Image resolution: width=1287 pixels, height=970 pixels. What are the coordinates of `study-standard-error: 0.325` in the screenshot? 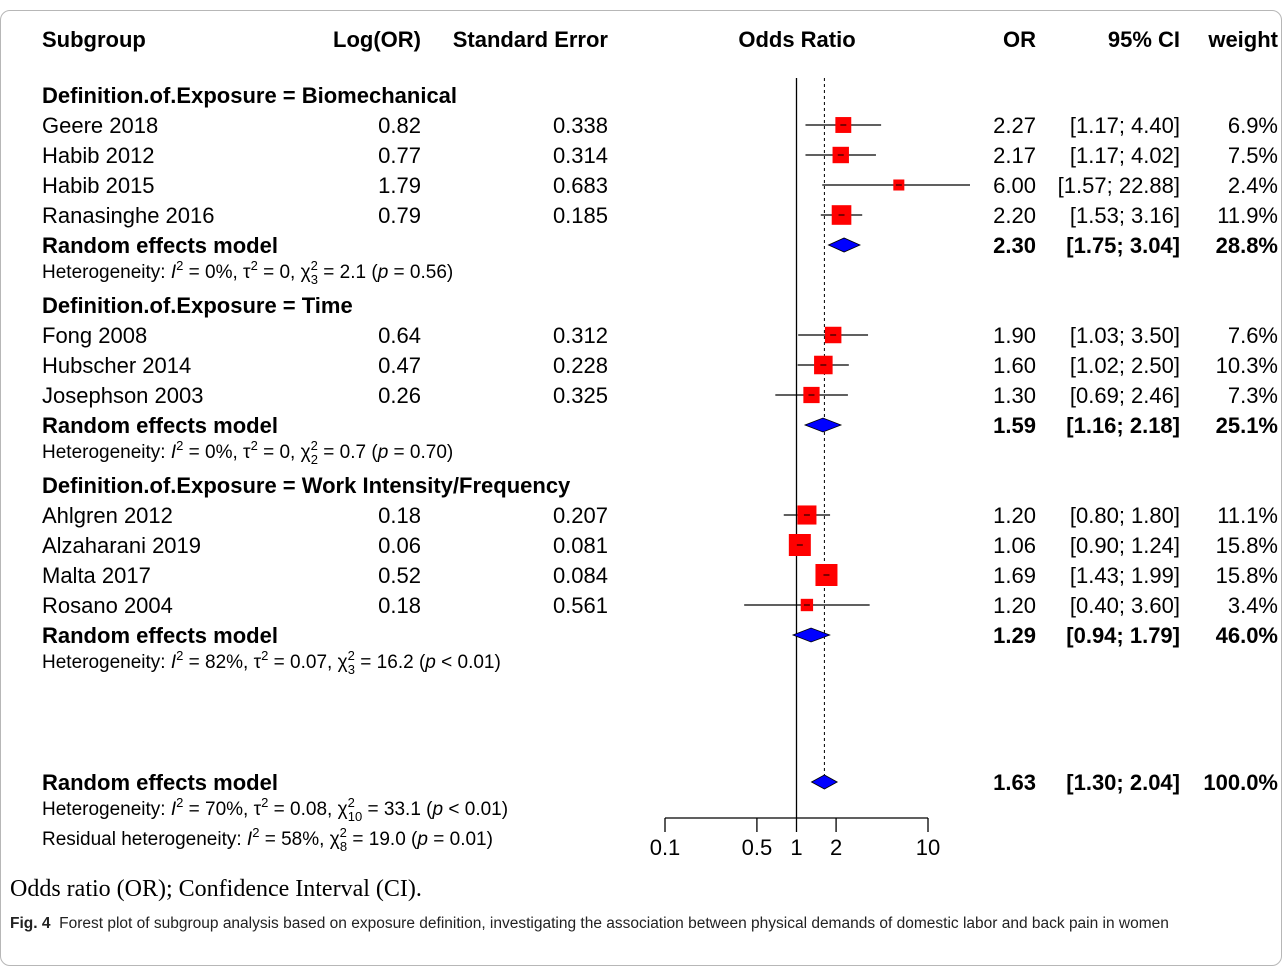 It's located at (580, 395).